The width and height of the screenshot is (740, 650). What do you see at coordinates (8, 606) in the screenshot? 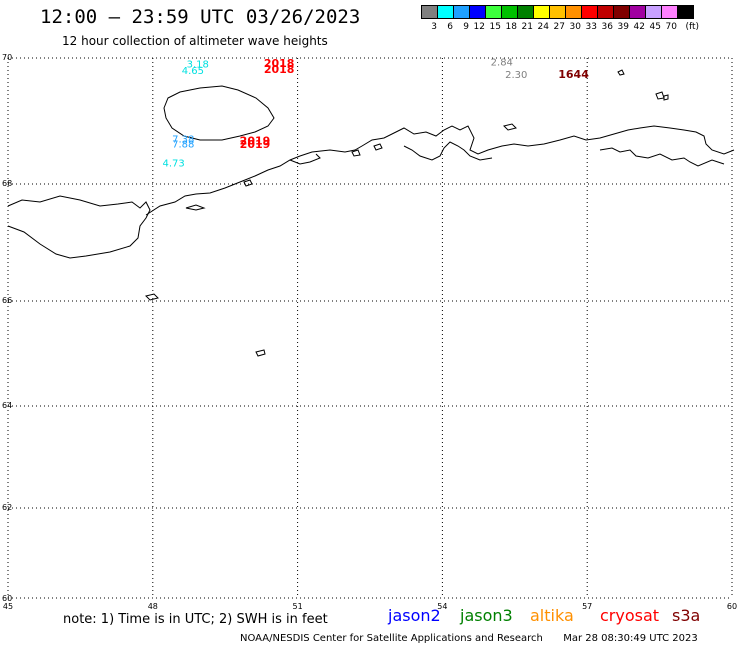
I see `lon-tick-label: 45` at bounding box center [8, 606].